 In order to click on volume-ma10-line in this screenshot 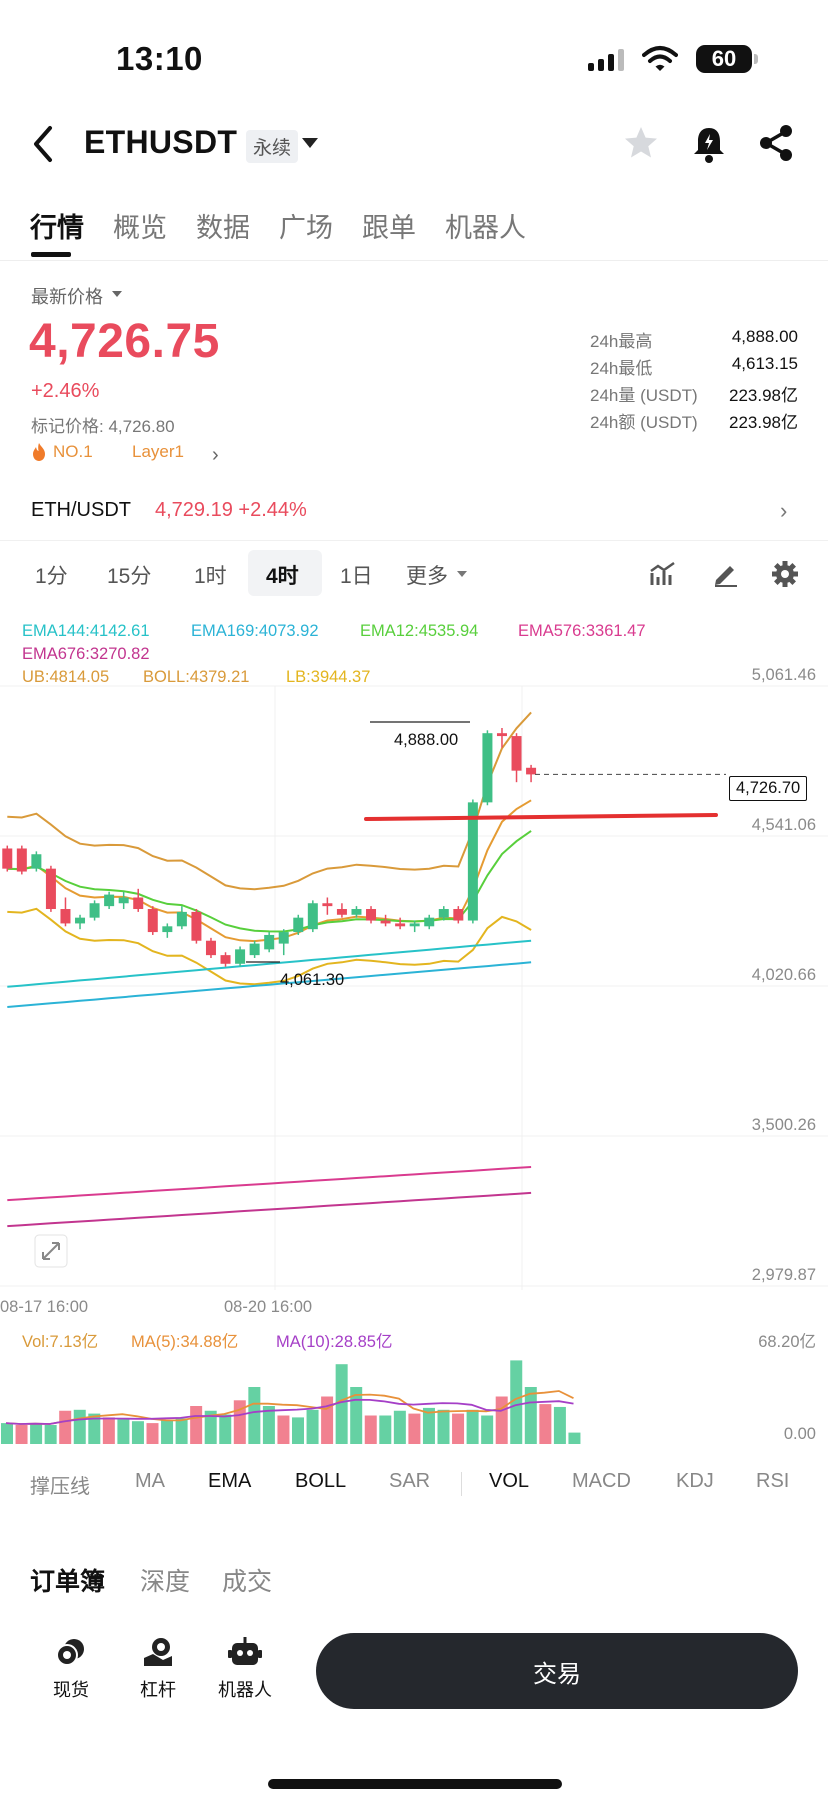, I will do `click(289, 1411)`.